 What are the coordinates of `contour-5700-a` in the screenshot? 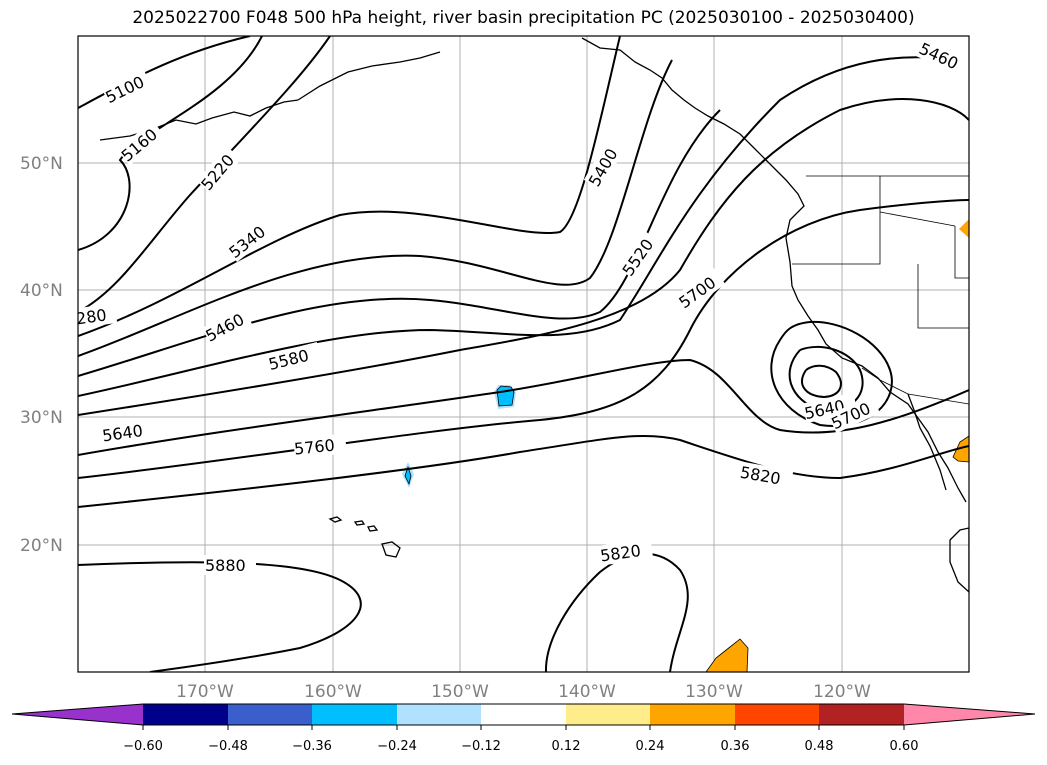 It's located at (523, 407).